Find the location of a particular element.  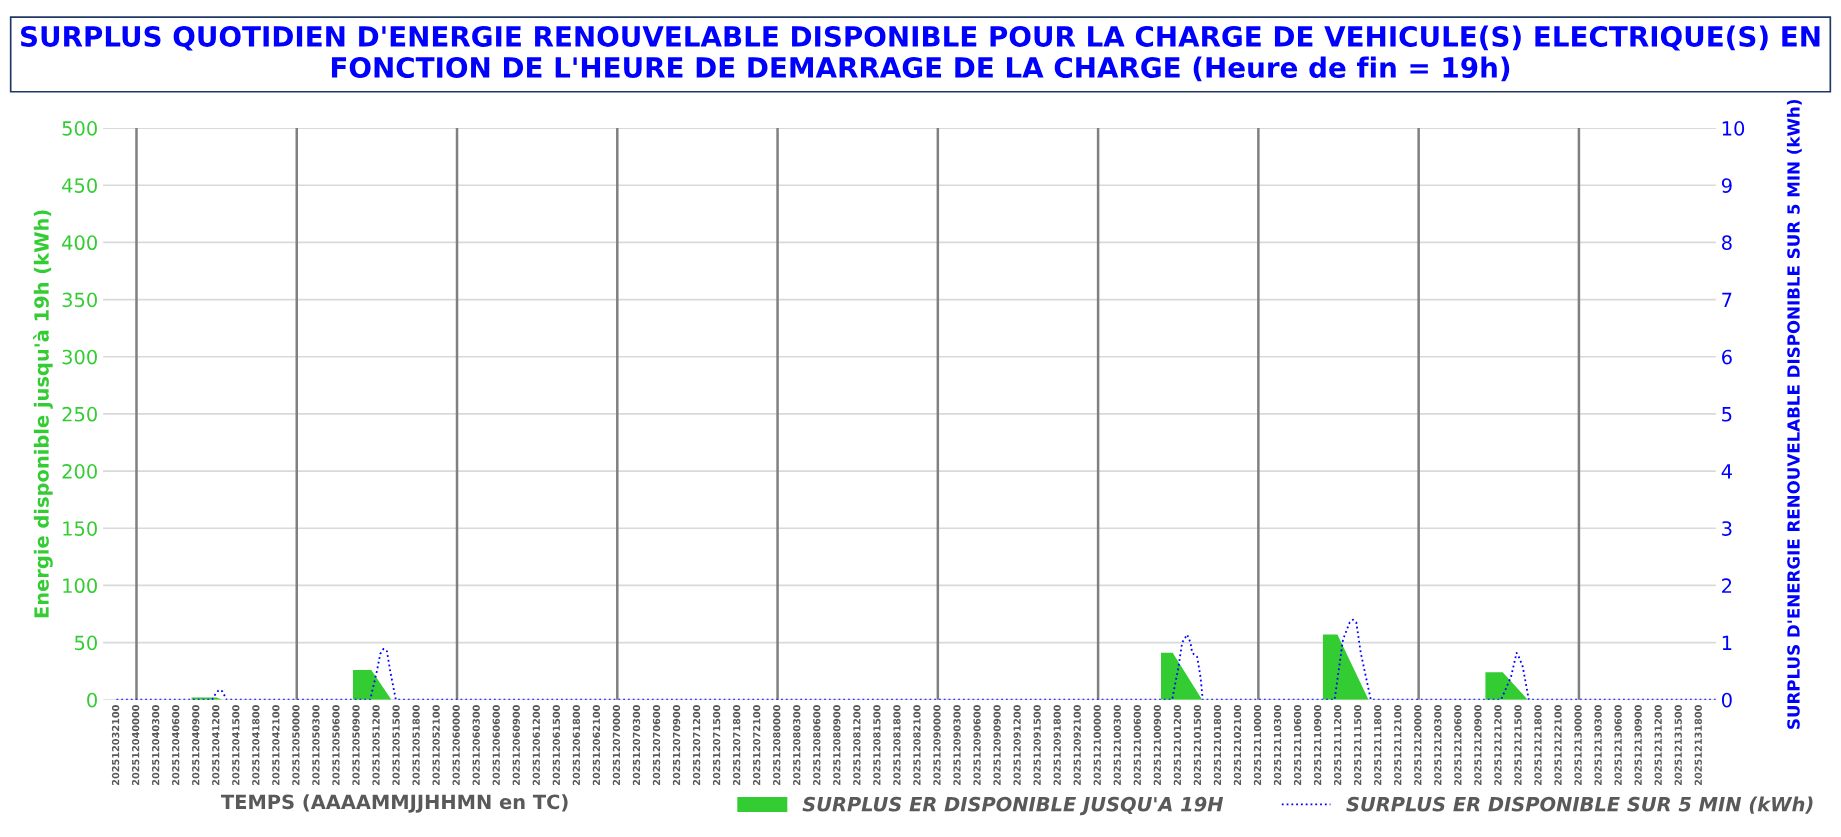

x-tick-label: 202512122100 is located at coordinates (1558, 745).